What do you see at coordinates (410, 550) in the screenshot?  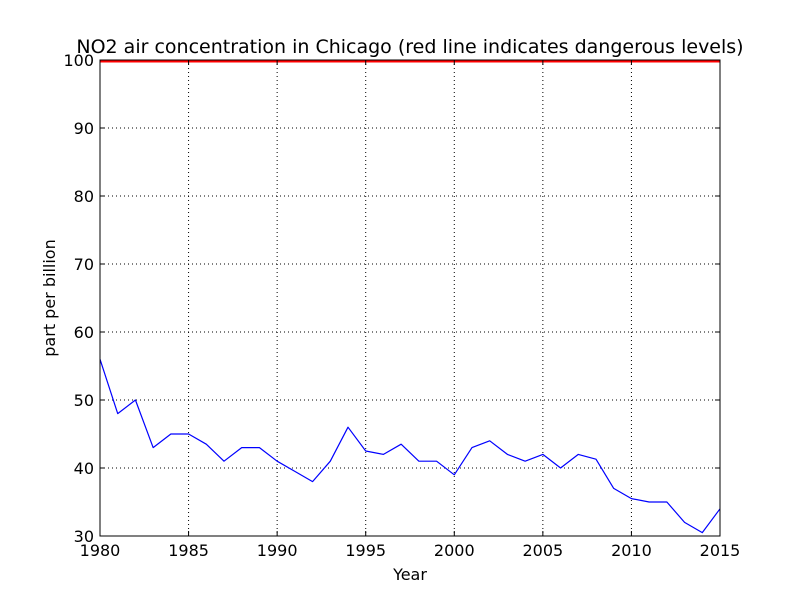 I see `x-tick-labels: 1980 1985 1990 1995 2000 2005 2010 2015` at bounding box center [410, 550].